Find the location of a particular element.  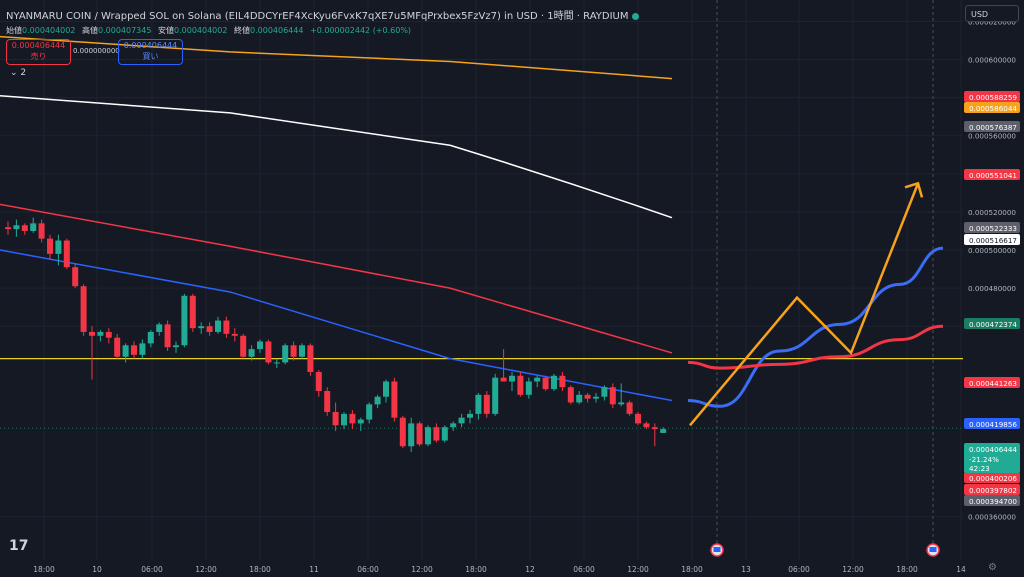

currency-select: USD is located at coordinates (992, 13).